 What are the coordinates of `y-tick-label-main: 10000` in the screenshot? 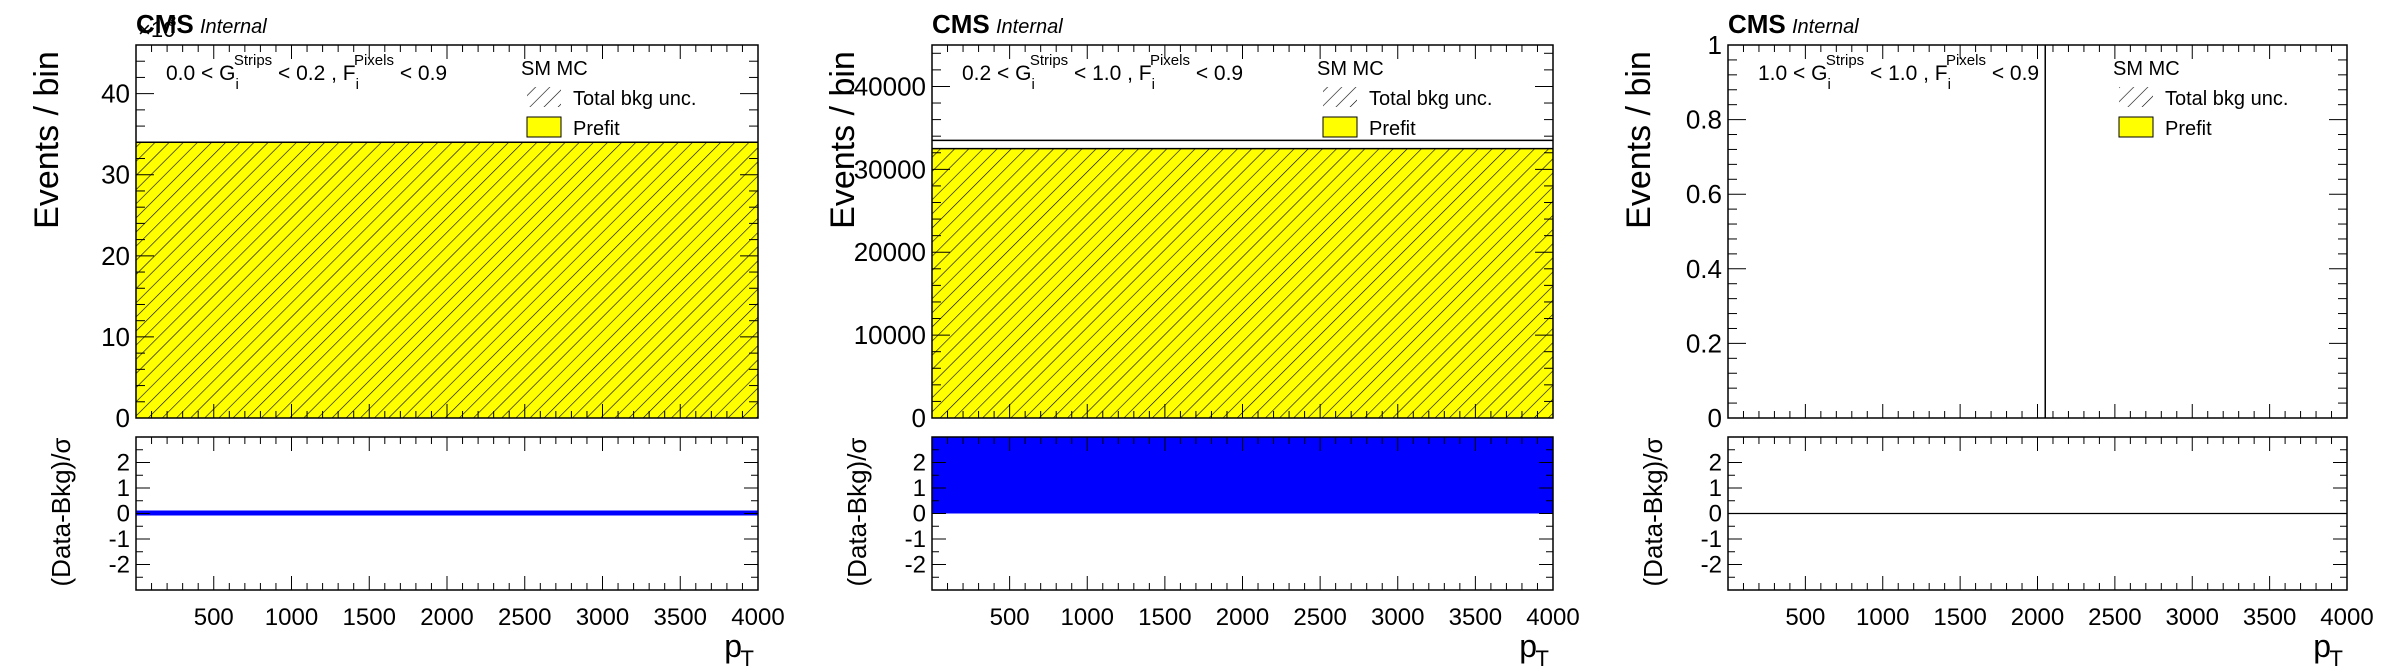 It's located at (890, 335).